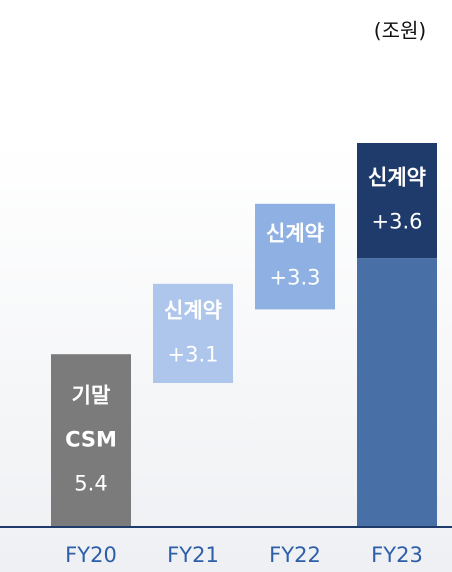 The image size is (452, 572). Describe the element at coordinates (295, 555) in the screenshot. I see `x-tick-label: FY22` at that location.